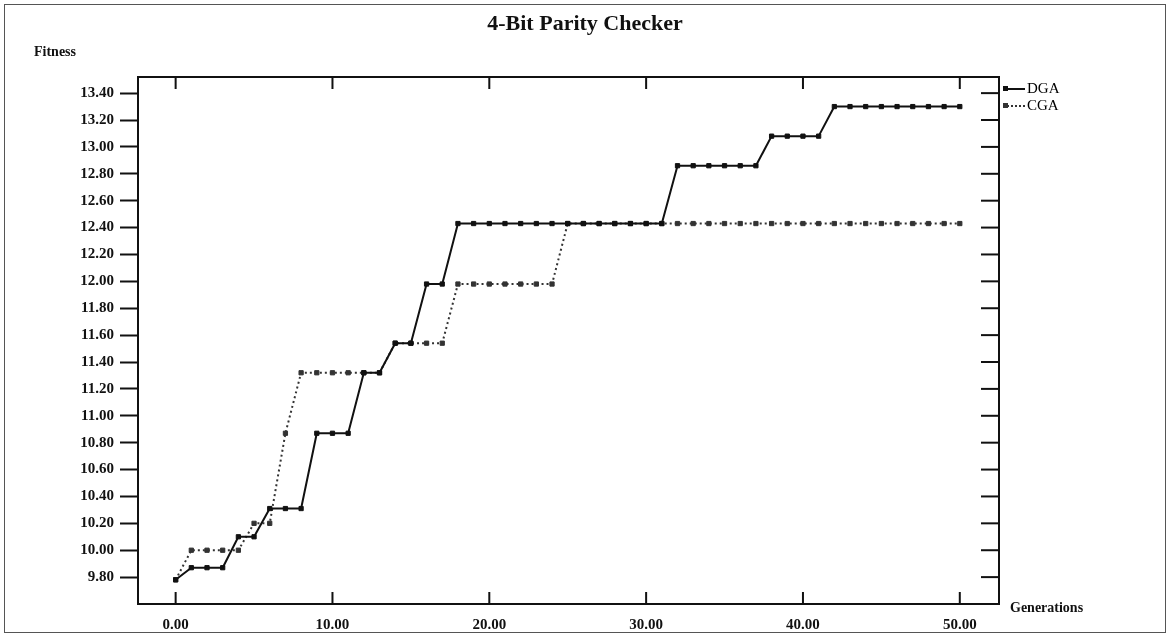 This screenshot has width=1170, height=637. Describe the element at coordinates (97, 226) in the screenshot. I see `y-tick-label: 12.40` at that location.